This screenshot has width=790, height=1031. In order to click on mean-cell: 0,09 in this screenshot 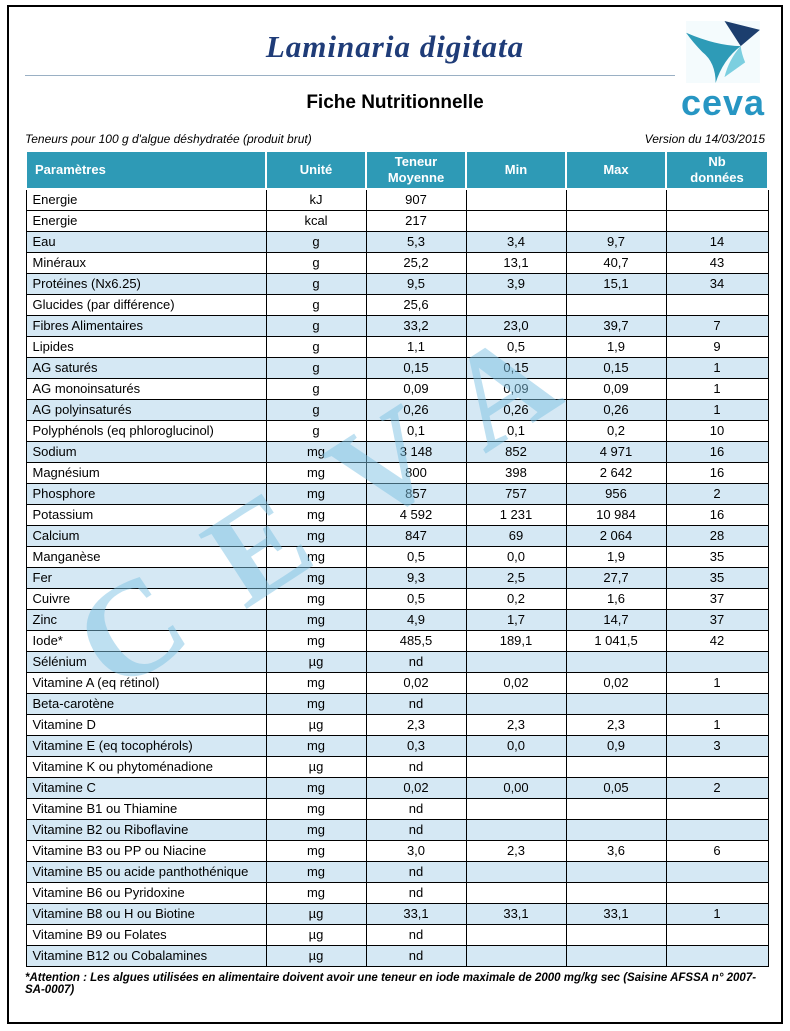, I will do `click(416, 388)`.